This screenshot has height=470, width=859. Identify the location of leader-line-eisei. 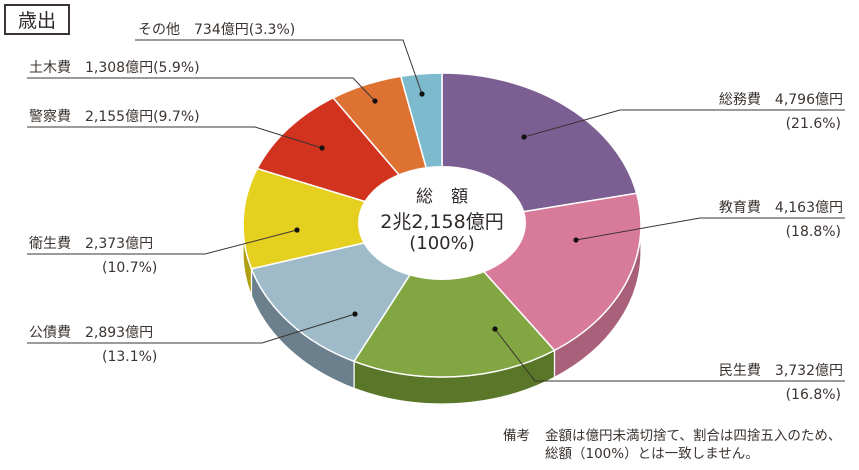
(162, 242).